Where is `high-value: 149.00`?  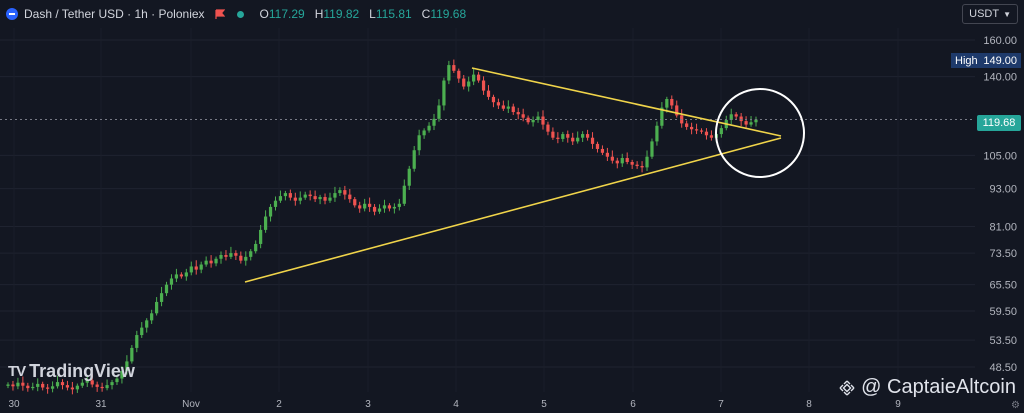
high-value: 149.00 is located at coordinates (1000, 60).